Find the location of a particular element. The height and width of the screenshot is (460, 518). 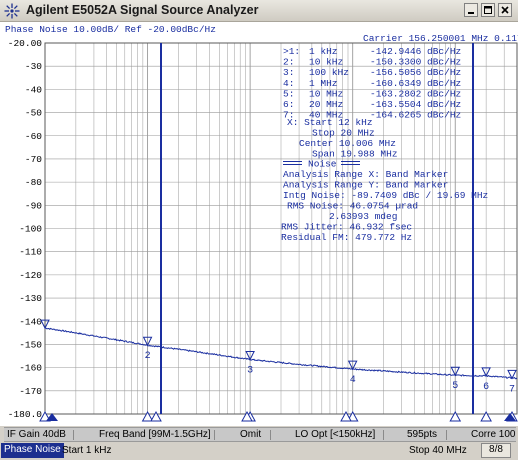

x-axis-marker-indicators is located at coordinates (278, 416).